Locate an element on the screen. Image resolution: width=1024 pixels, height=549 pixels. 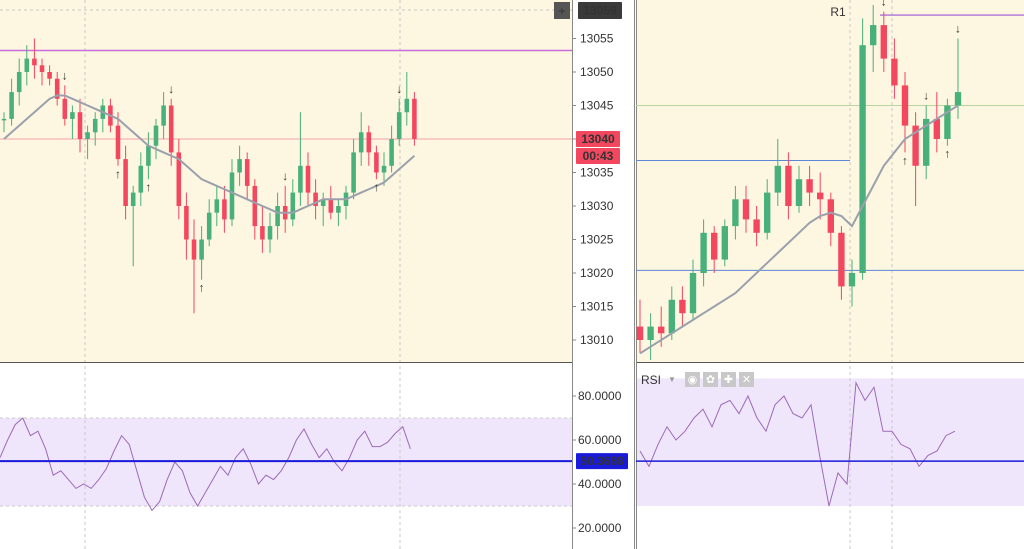
rsi-legend-toolbar: RSI ▼ ◉ ✿ ✚ ✕ is located at coordinates (697, 379).